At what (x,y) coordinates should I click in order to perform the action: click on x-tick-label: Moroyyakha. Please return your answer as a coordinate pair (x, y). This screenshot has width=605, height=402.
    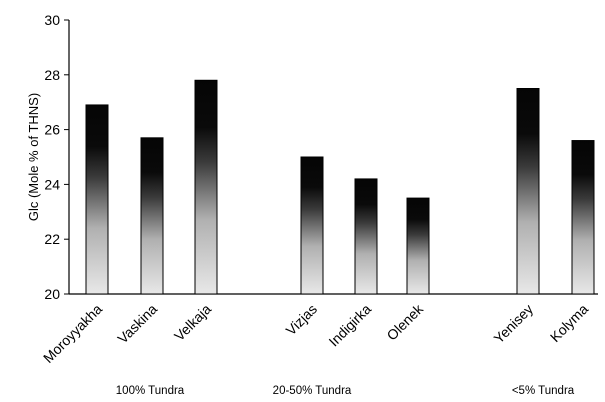
    Looking at the image, I should click on (72, 333).